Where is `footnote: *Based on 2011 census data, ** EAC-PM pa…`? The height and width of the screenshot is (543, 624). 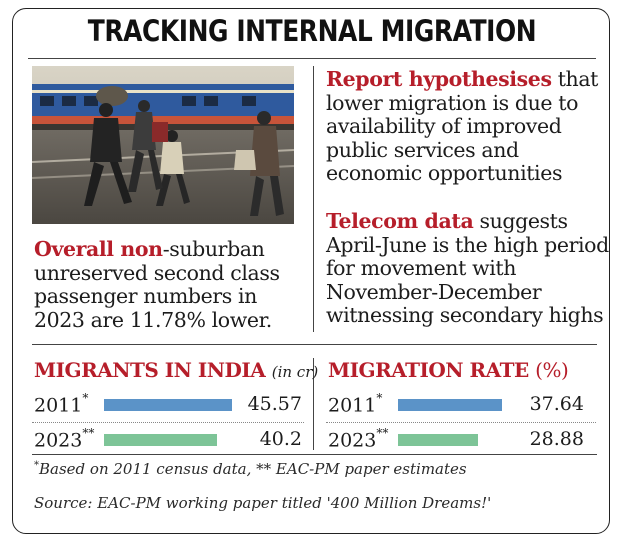 footnote: *Based on 2011 census data, ** EAC-PM pa… is located at coordinates (250, 469).